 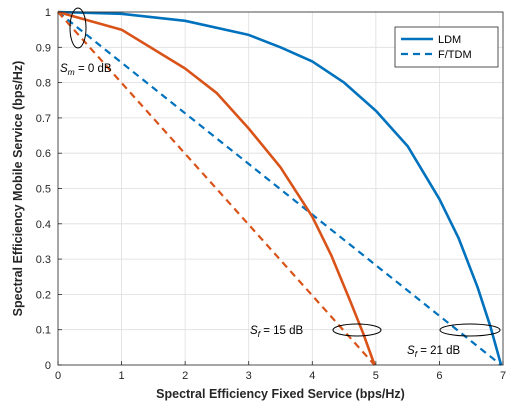 What do you see at coordinates (43, 295) in the screenshot?
I see `y-tick-label: 0.2` at bounding box center [43, 295].